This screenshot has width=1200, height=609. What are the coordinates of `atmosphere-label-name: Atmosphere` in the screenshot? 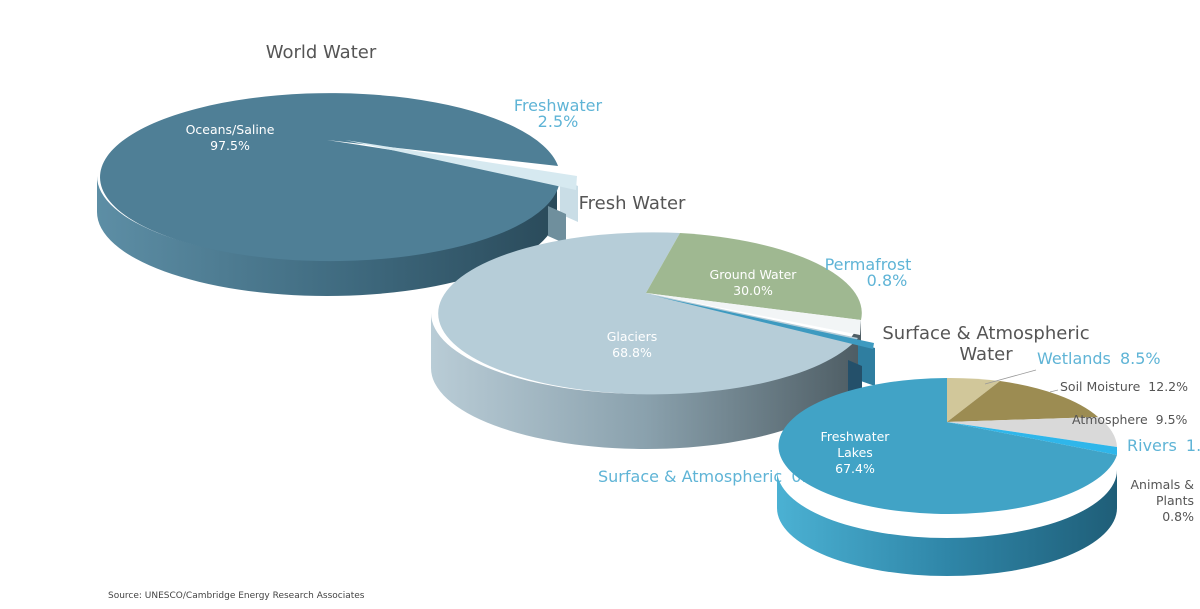 It's located at (1110, 419).